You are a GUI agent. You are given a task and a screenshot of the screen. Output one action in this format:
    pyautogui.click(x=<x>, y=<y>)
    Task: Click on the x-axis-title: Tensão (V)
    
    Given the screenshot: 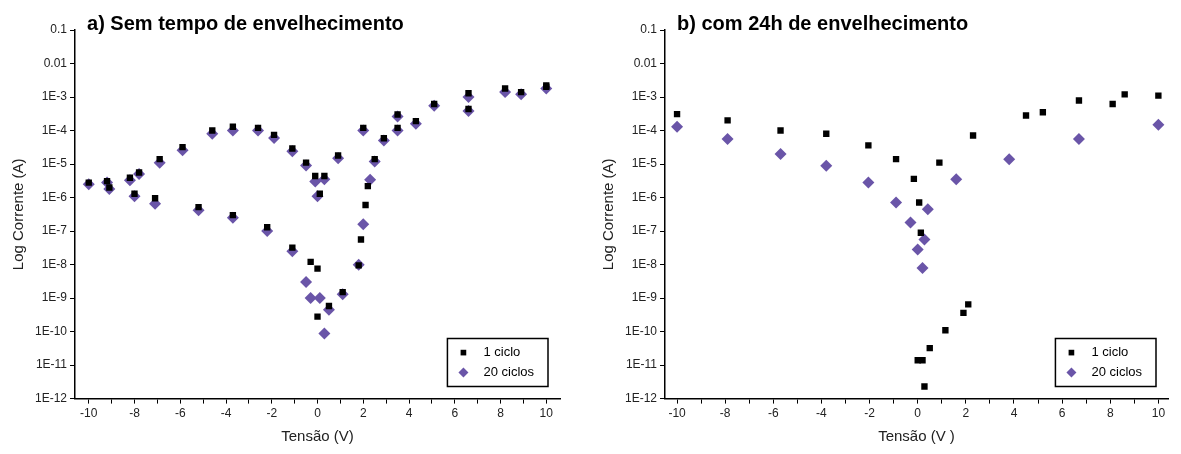 What is the action you would take?
    pyautogui.click(x=317, y=436)
    